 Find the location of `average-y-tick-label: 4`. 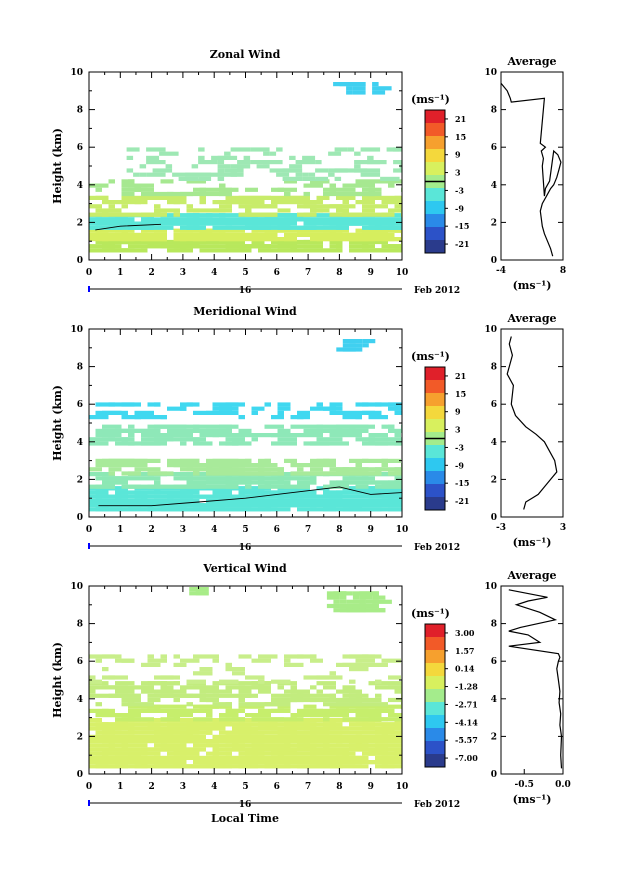

average-y-tick-label: 4 is located at coordinates (494, 186).